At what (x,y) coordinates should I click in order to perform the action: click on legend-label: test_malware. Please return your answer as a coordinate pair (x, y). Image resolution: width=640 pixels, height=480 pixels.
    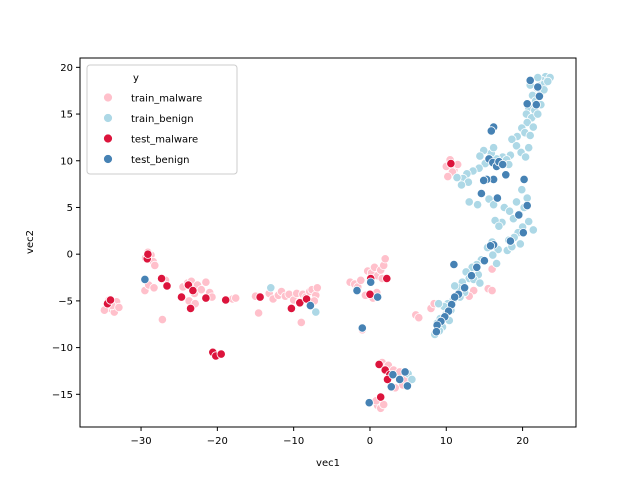
    Looking at the image, I should click on (164, 140).